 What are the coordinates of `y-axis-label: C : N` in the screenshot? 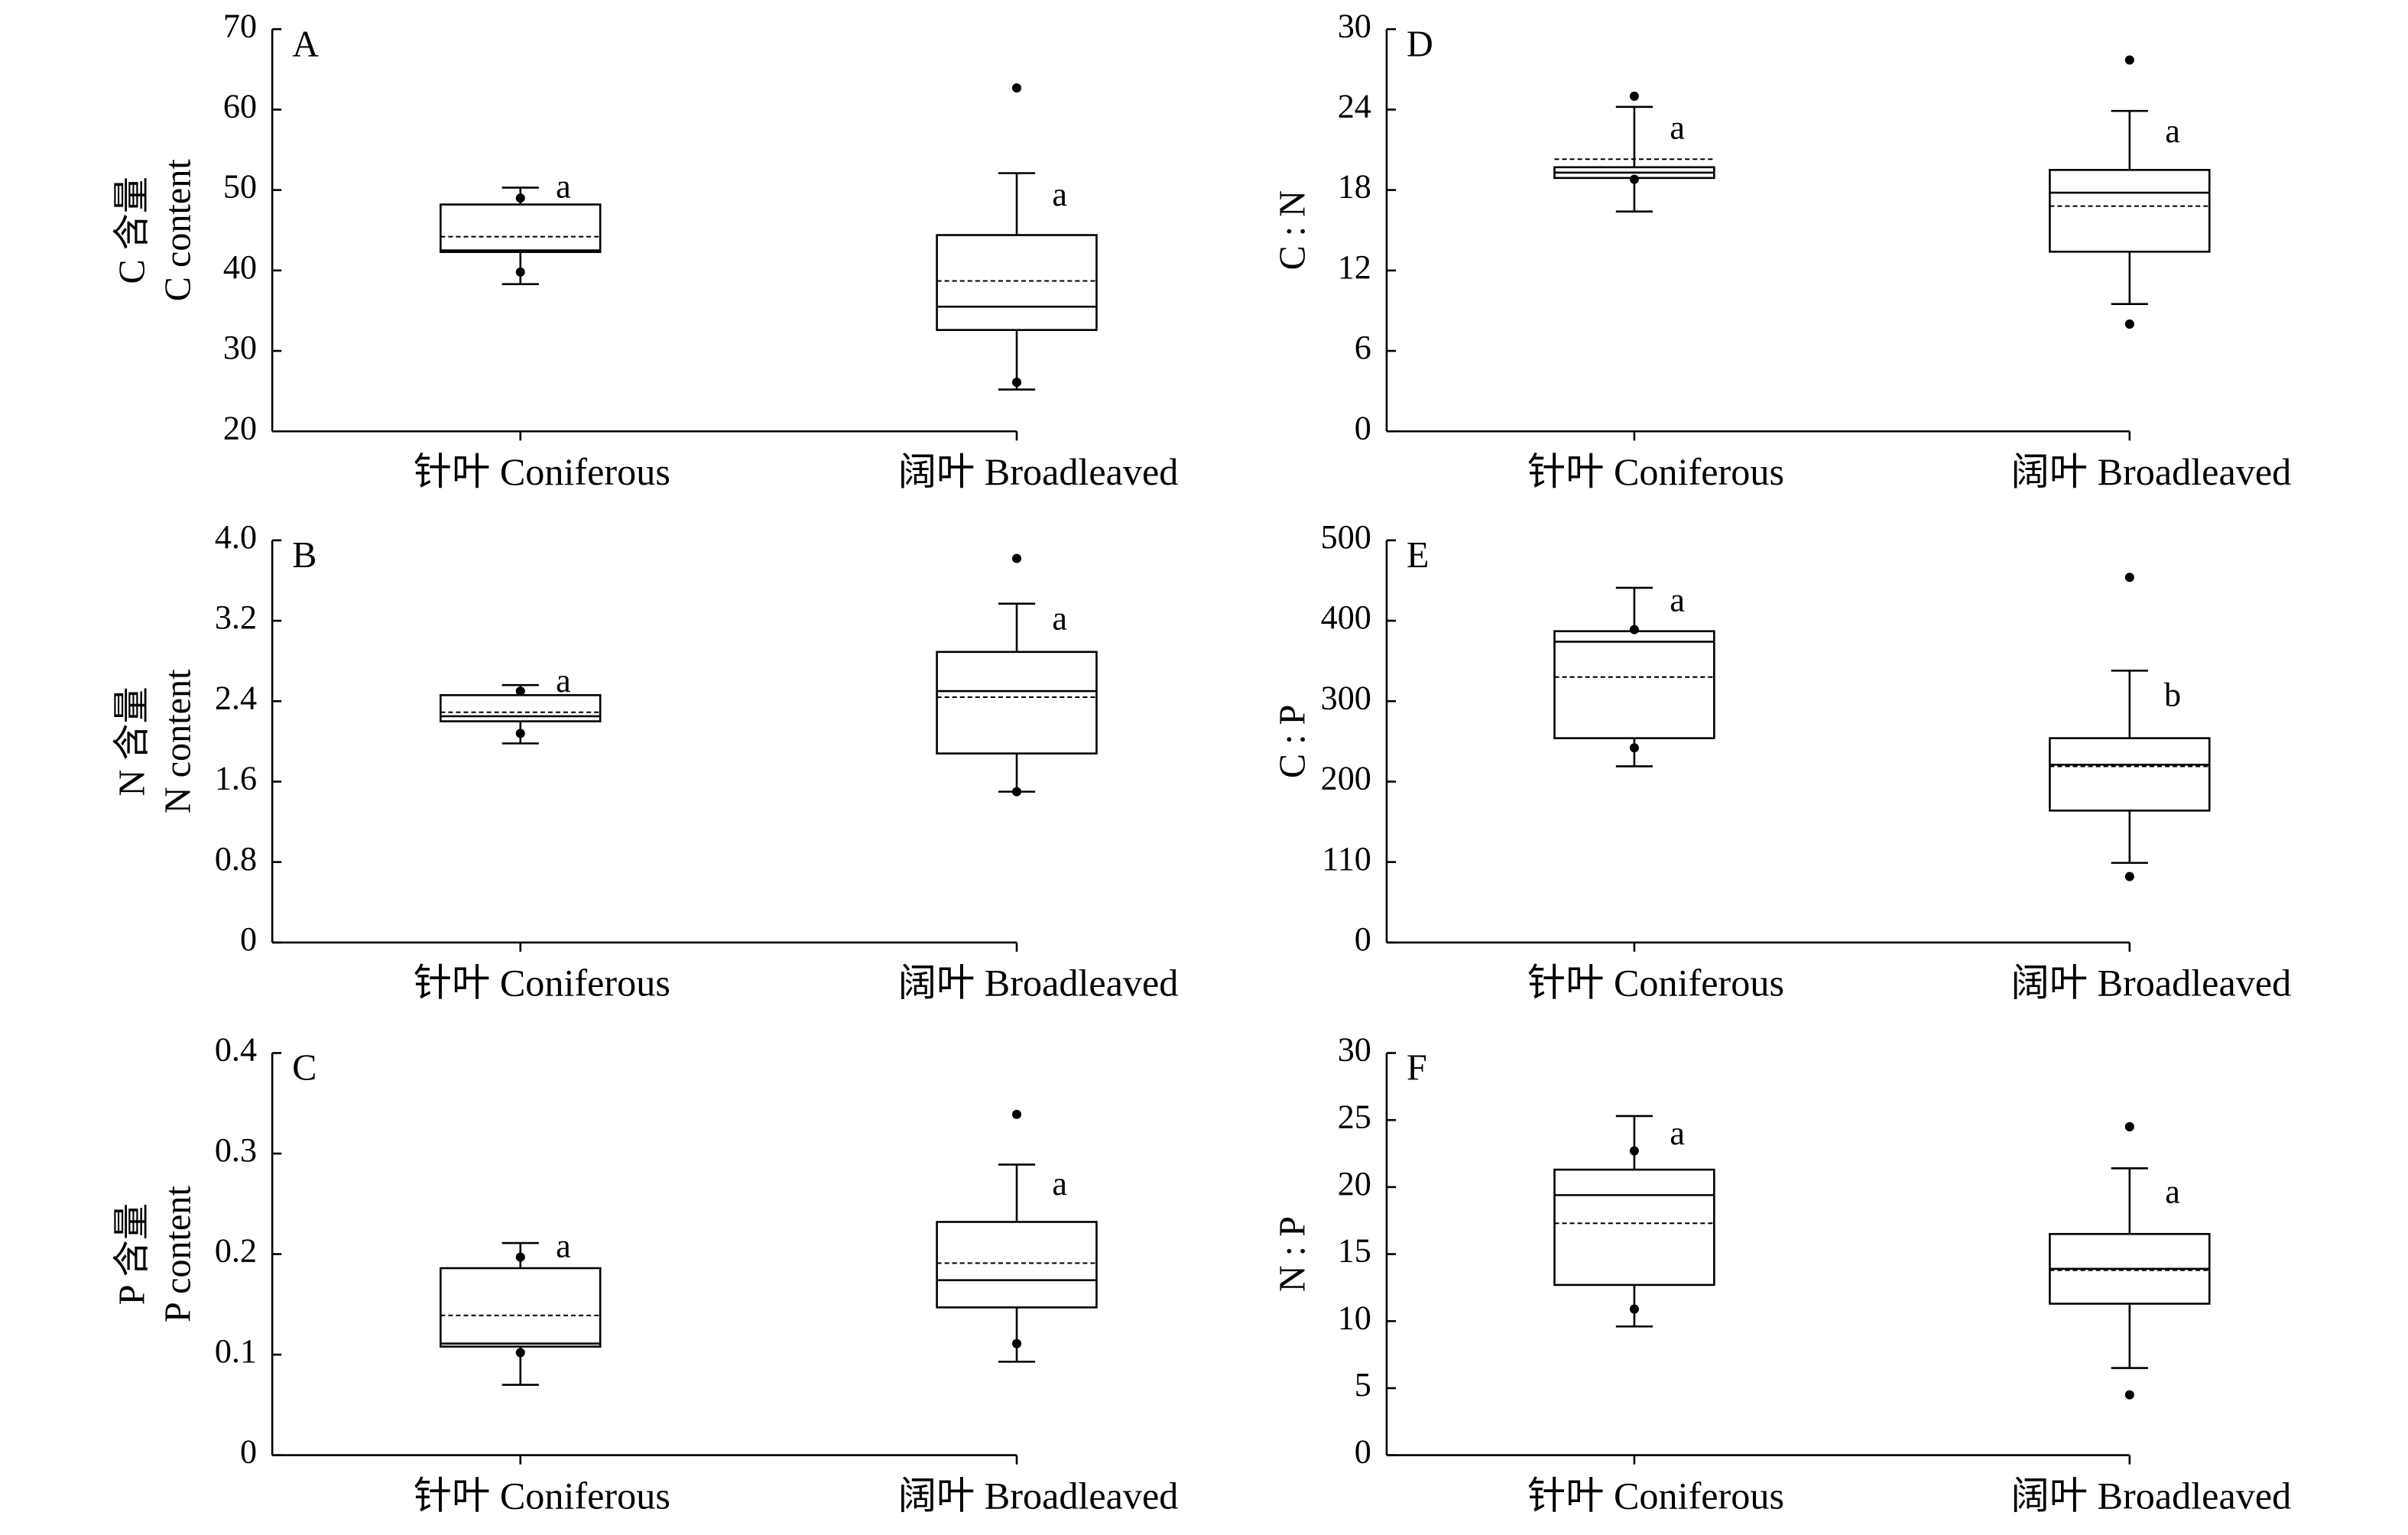 It's located at (1293, 230).